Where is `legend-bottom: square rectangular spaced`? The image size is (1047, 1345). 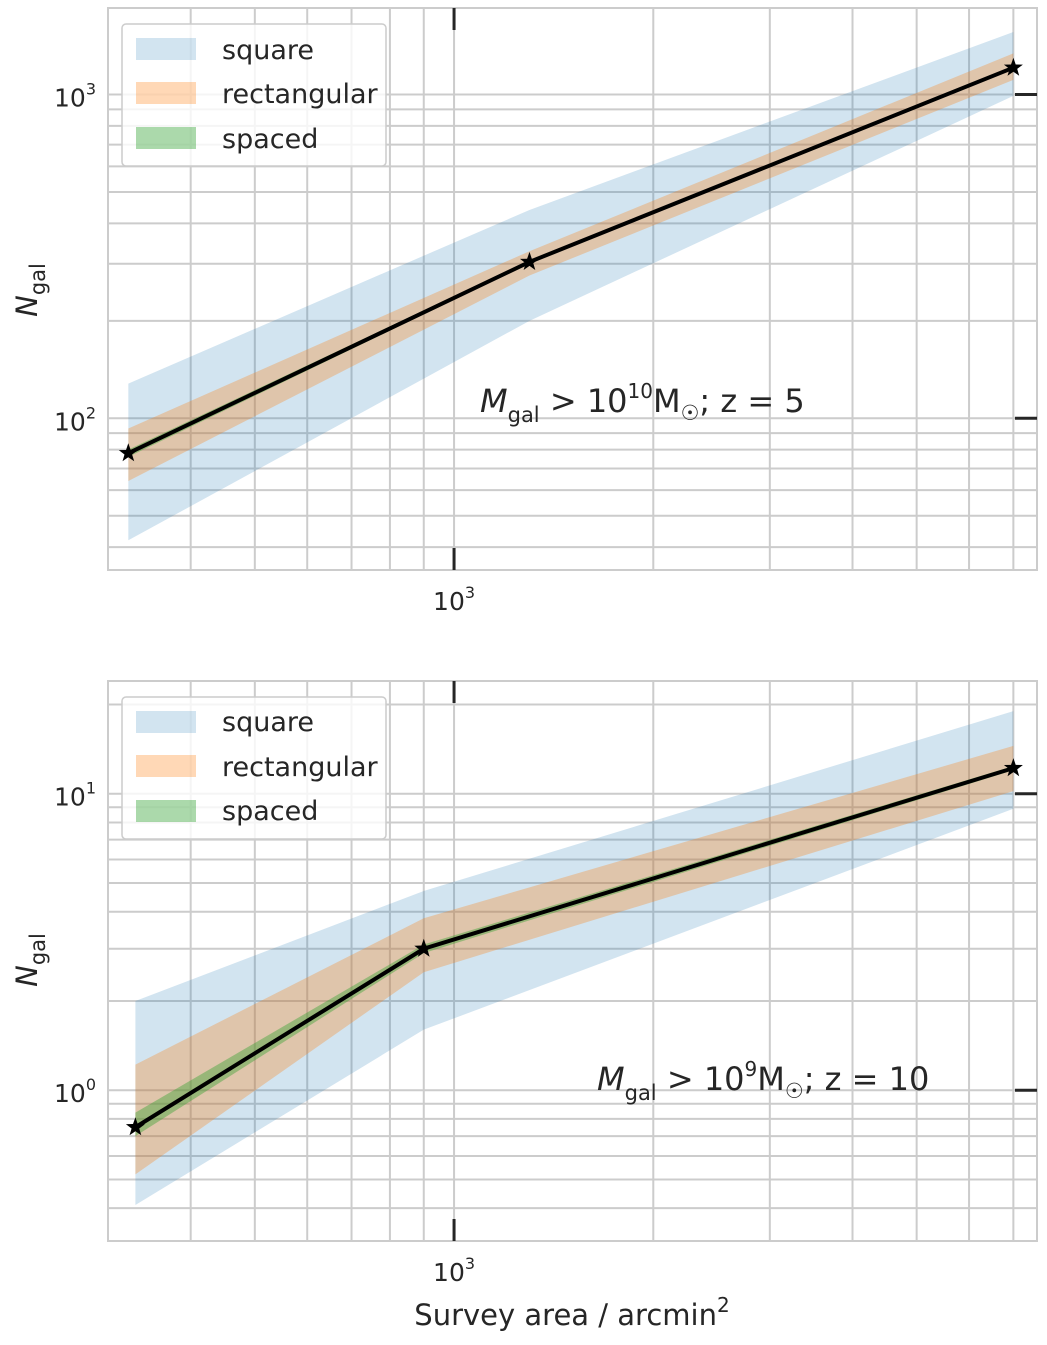 legend-bottom: square rectangular spaced is located at coordinates (254, 768).